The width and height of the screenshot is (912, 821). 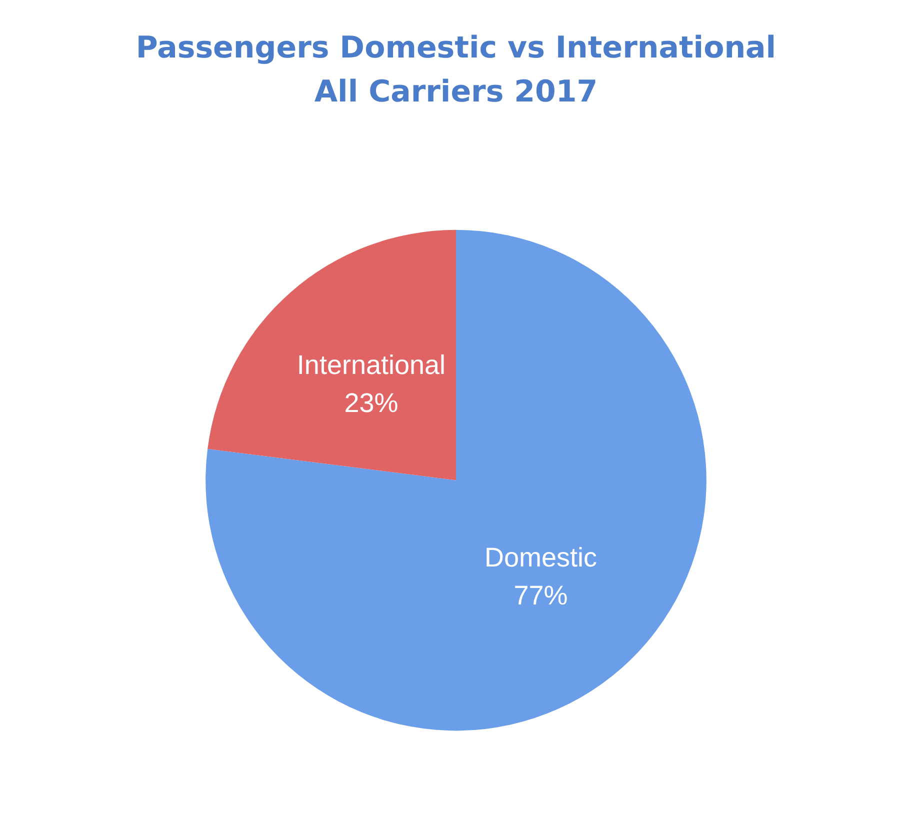 What do you see at coordinates (456, 92) in the screenshot?
I see `chart-subtitle: All Carriers 2017` at bounding box center [456, 92].